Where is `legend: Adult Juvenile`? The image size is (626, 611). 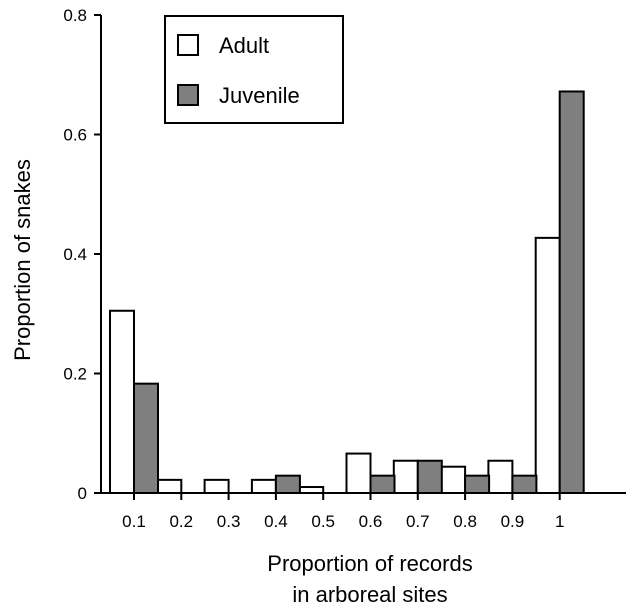
legend: Adult Juvenile is located at coordinates (254, 69).